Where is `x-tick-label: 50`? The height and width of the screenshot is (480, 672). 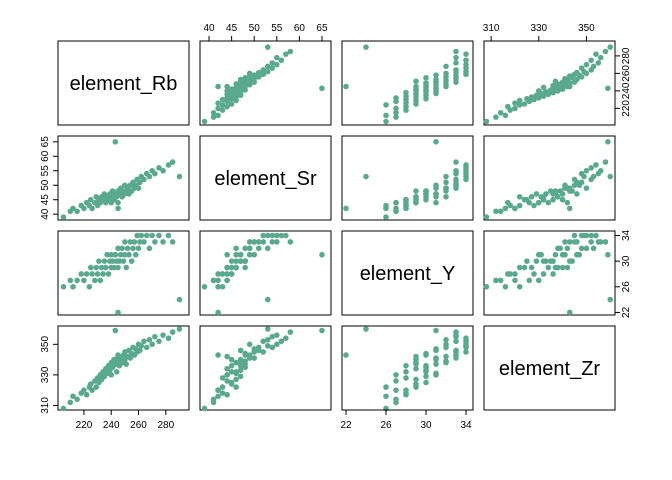 x-tick-label: 50 is located at coordinates (255, 28).